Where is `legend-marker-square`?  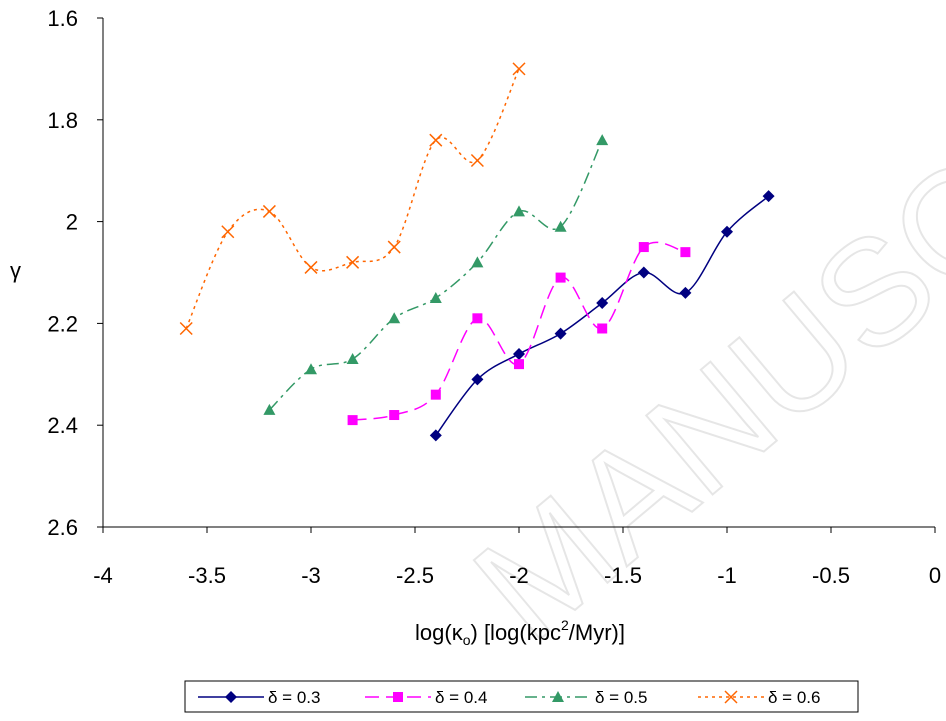
legend-marker-square is located at coordinates (398, 697).